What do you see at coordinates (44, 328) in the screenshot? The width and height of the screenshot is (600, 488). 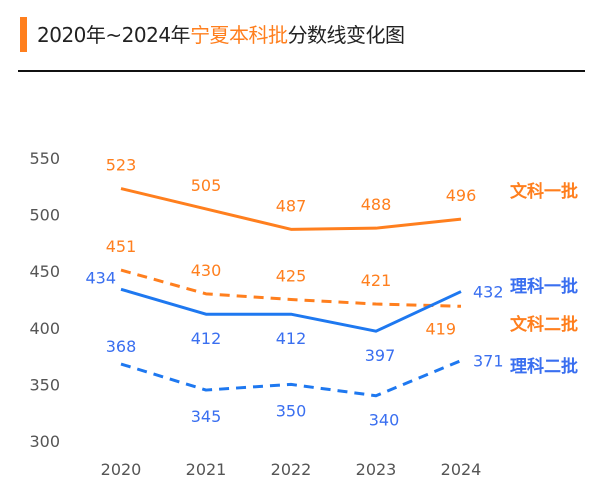 I see `y-tick-label: 400` at bounding box center [44, 328].